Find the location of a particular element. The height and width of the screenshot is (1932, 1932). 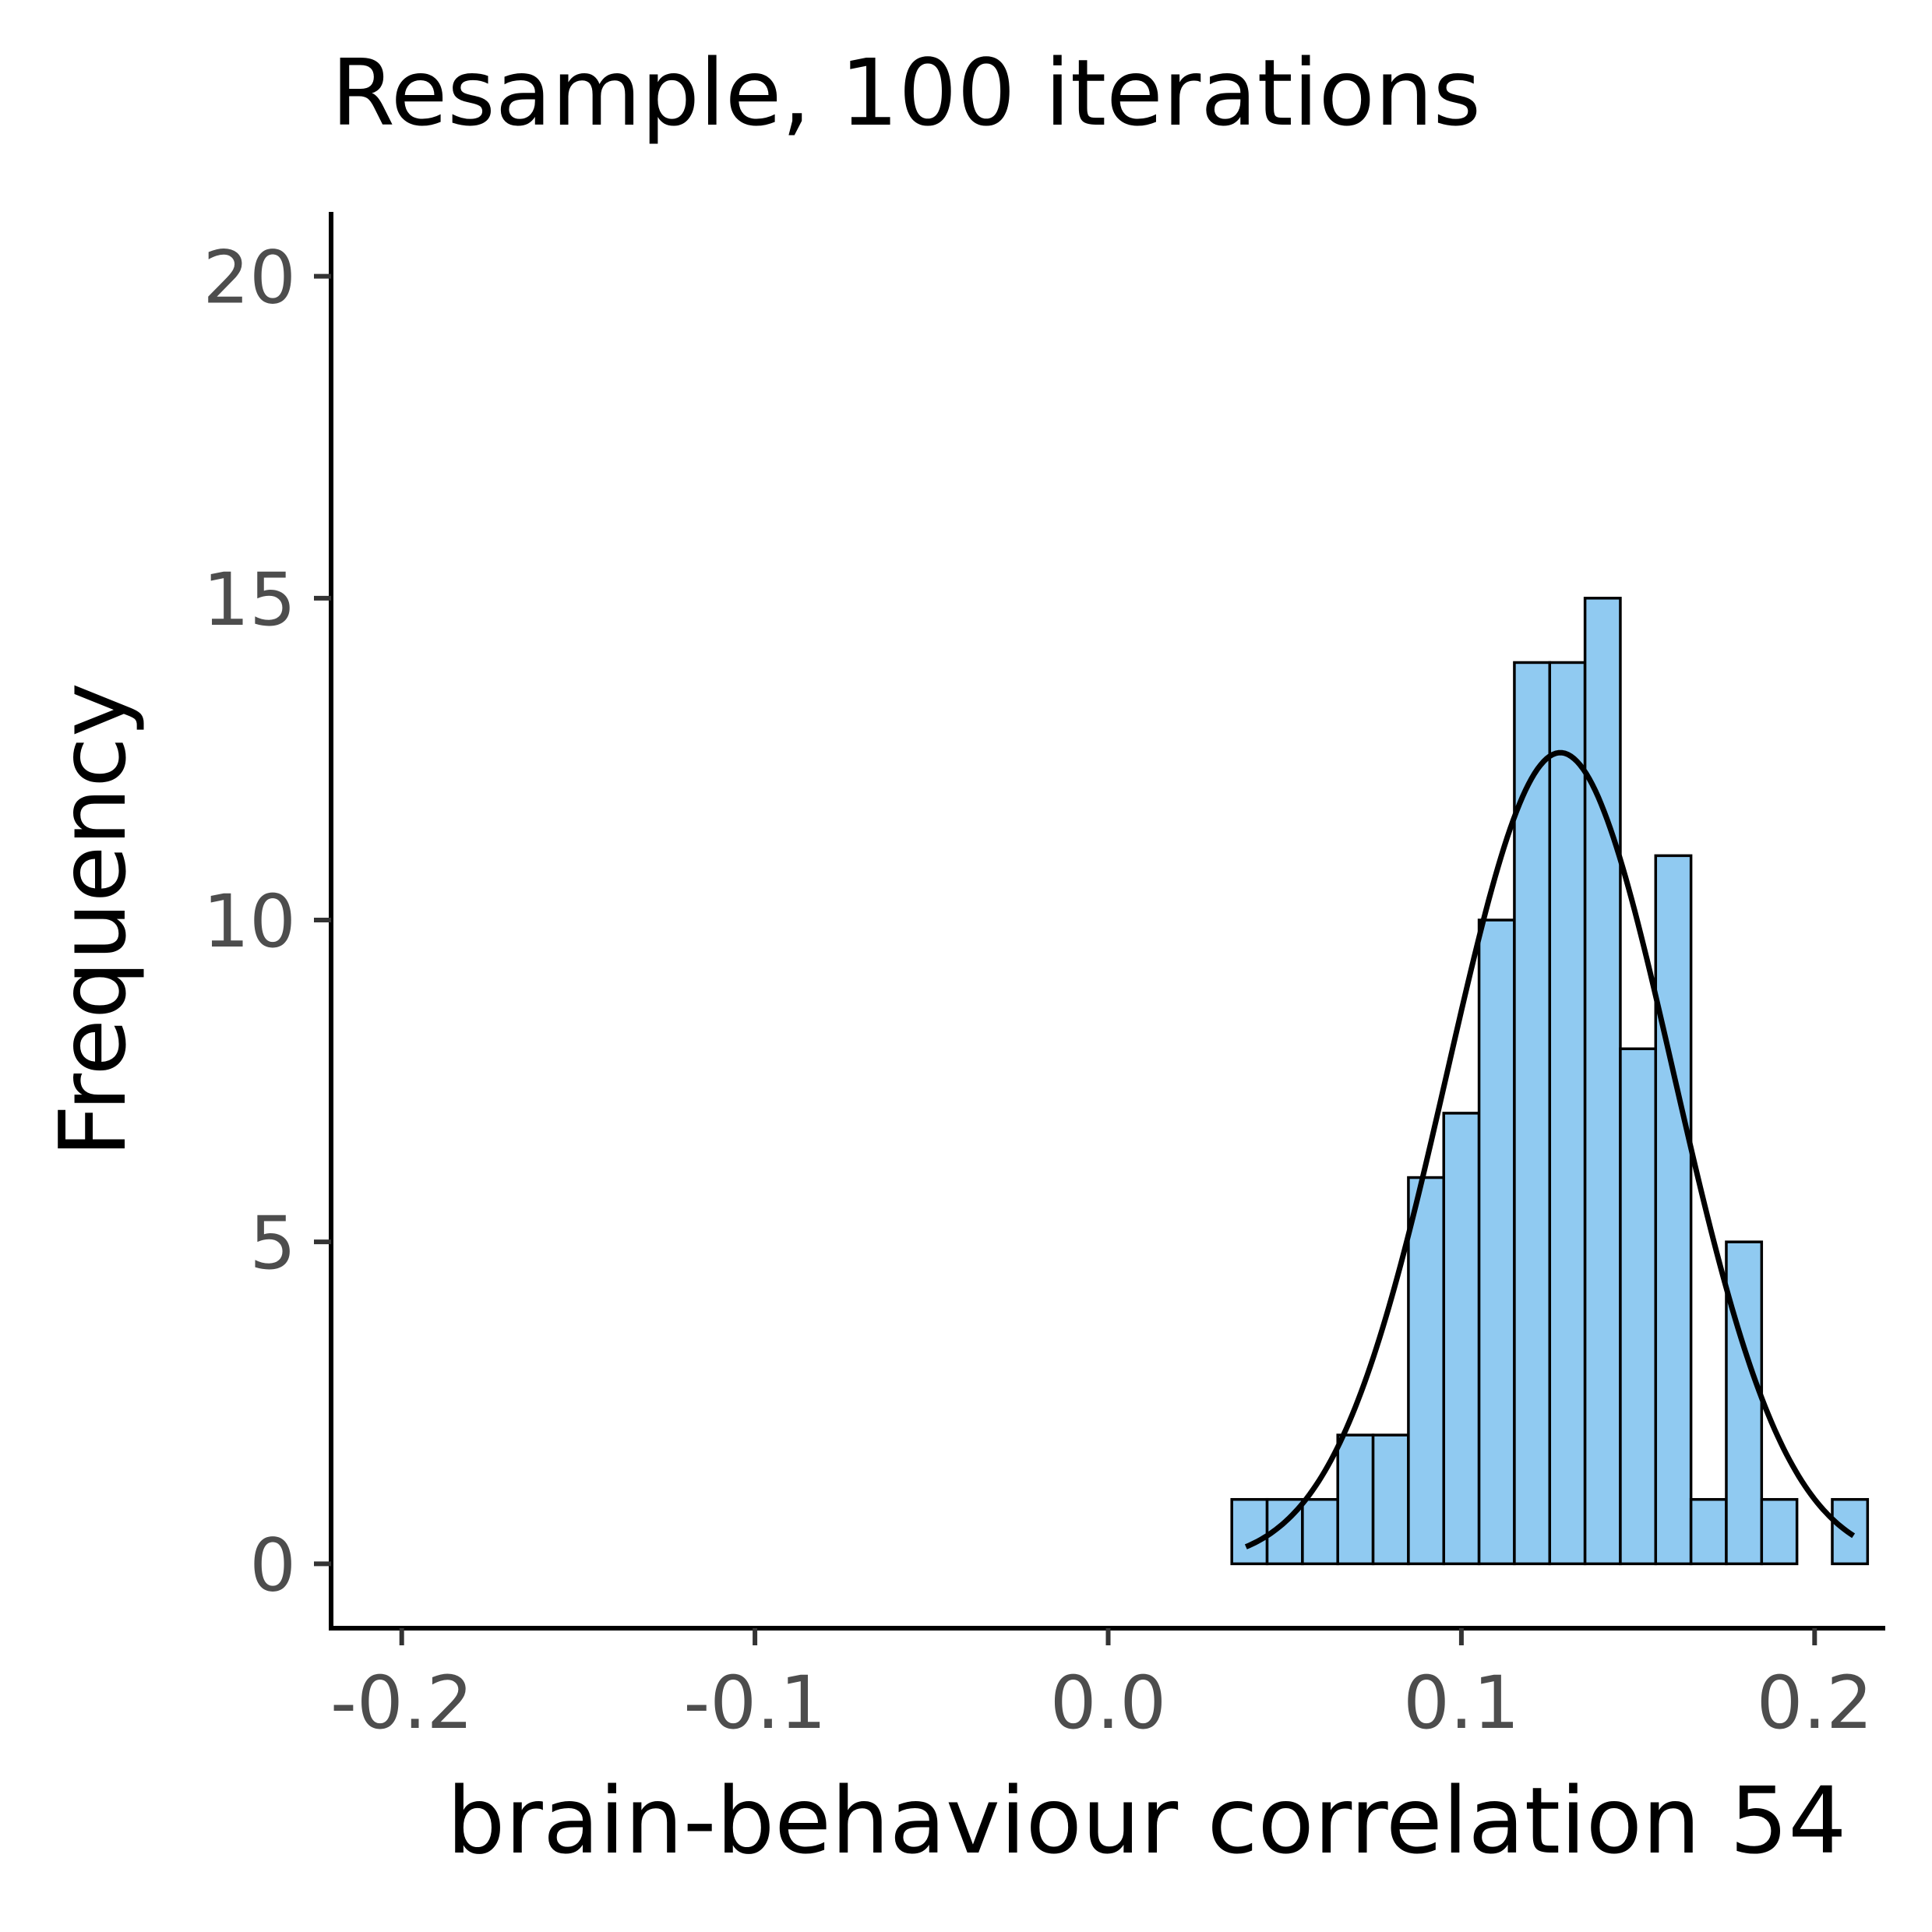

x-ticks-group: -0.2 -0.1 0.0 0.1 0.2 is located at coordinates (1102, 1687).